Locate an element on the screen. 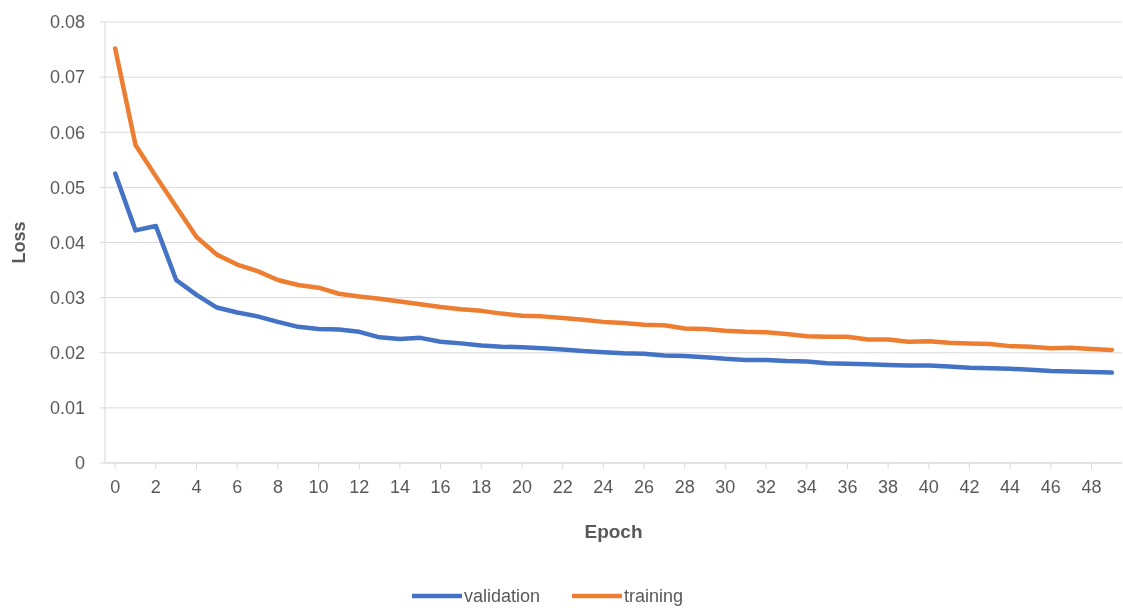  y-tick-label: 0.02 is located at coordinates (67, 353).